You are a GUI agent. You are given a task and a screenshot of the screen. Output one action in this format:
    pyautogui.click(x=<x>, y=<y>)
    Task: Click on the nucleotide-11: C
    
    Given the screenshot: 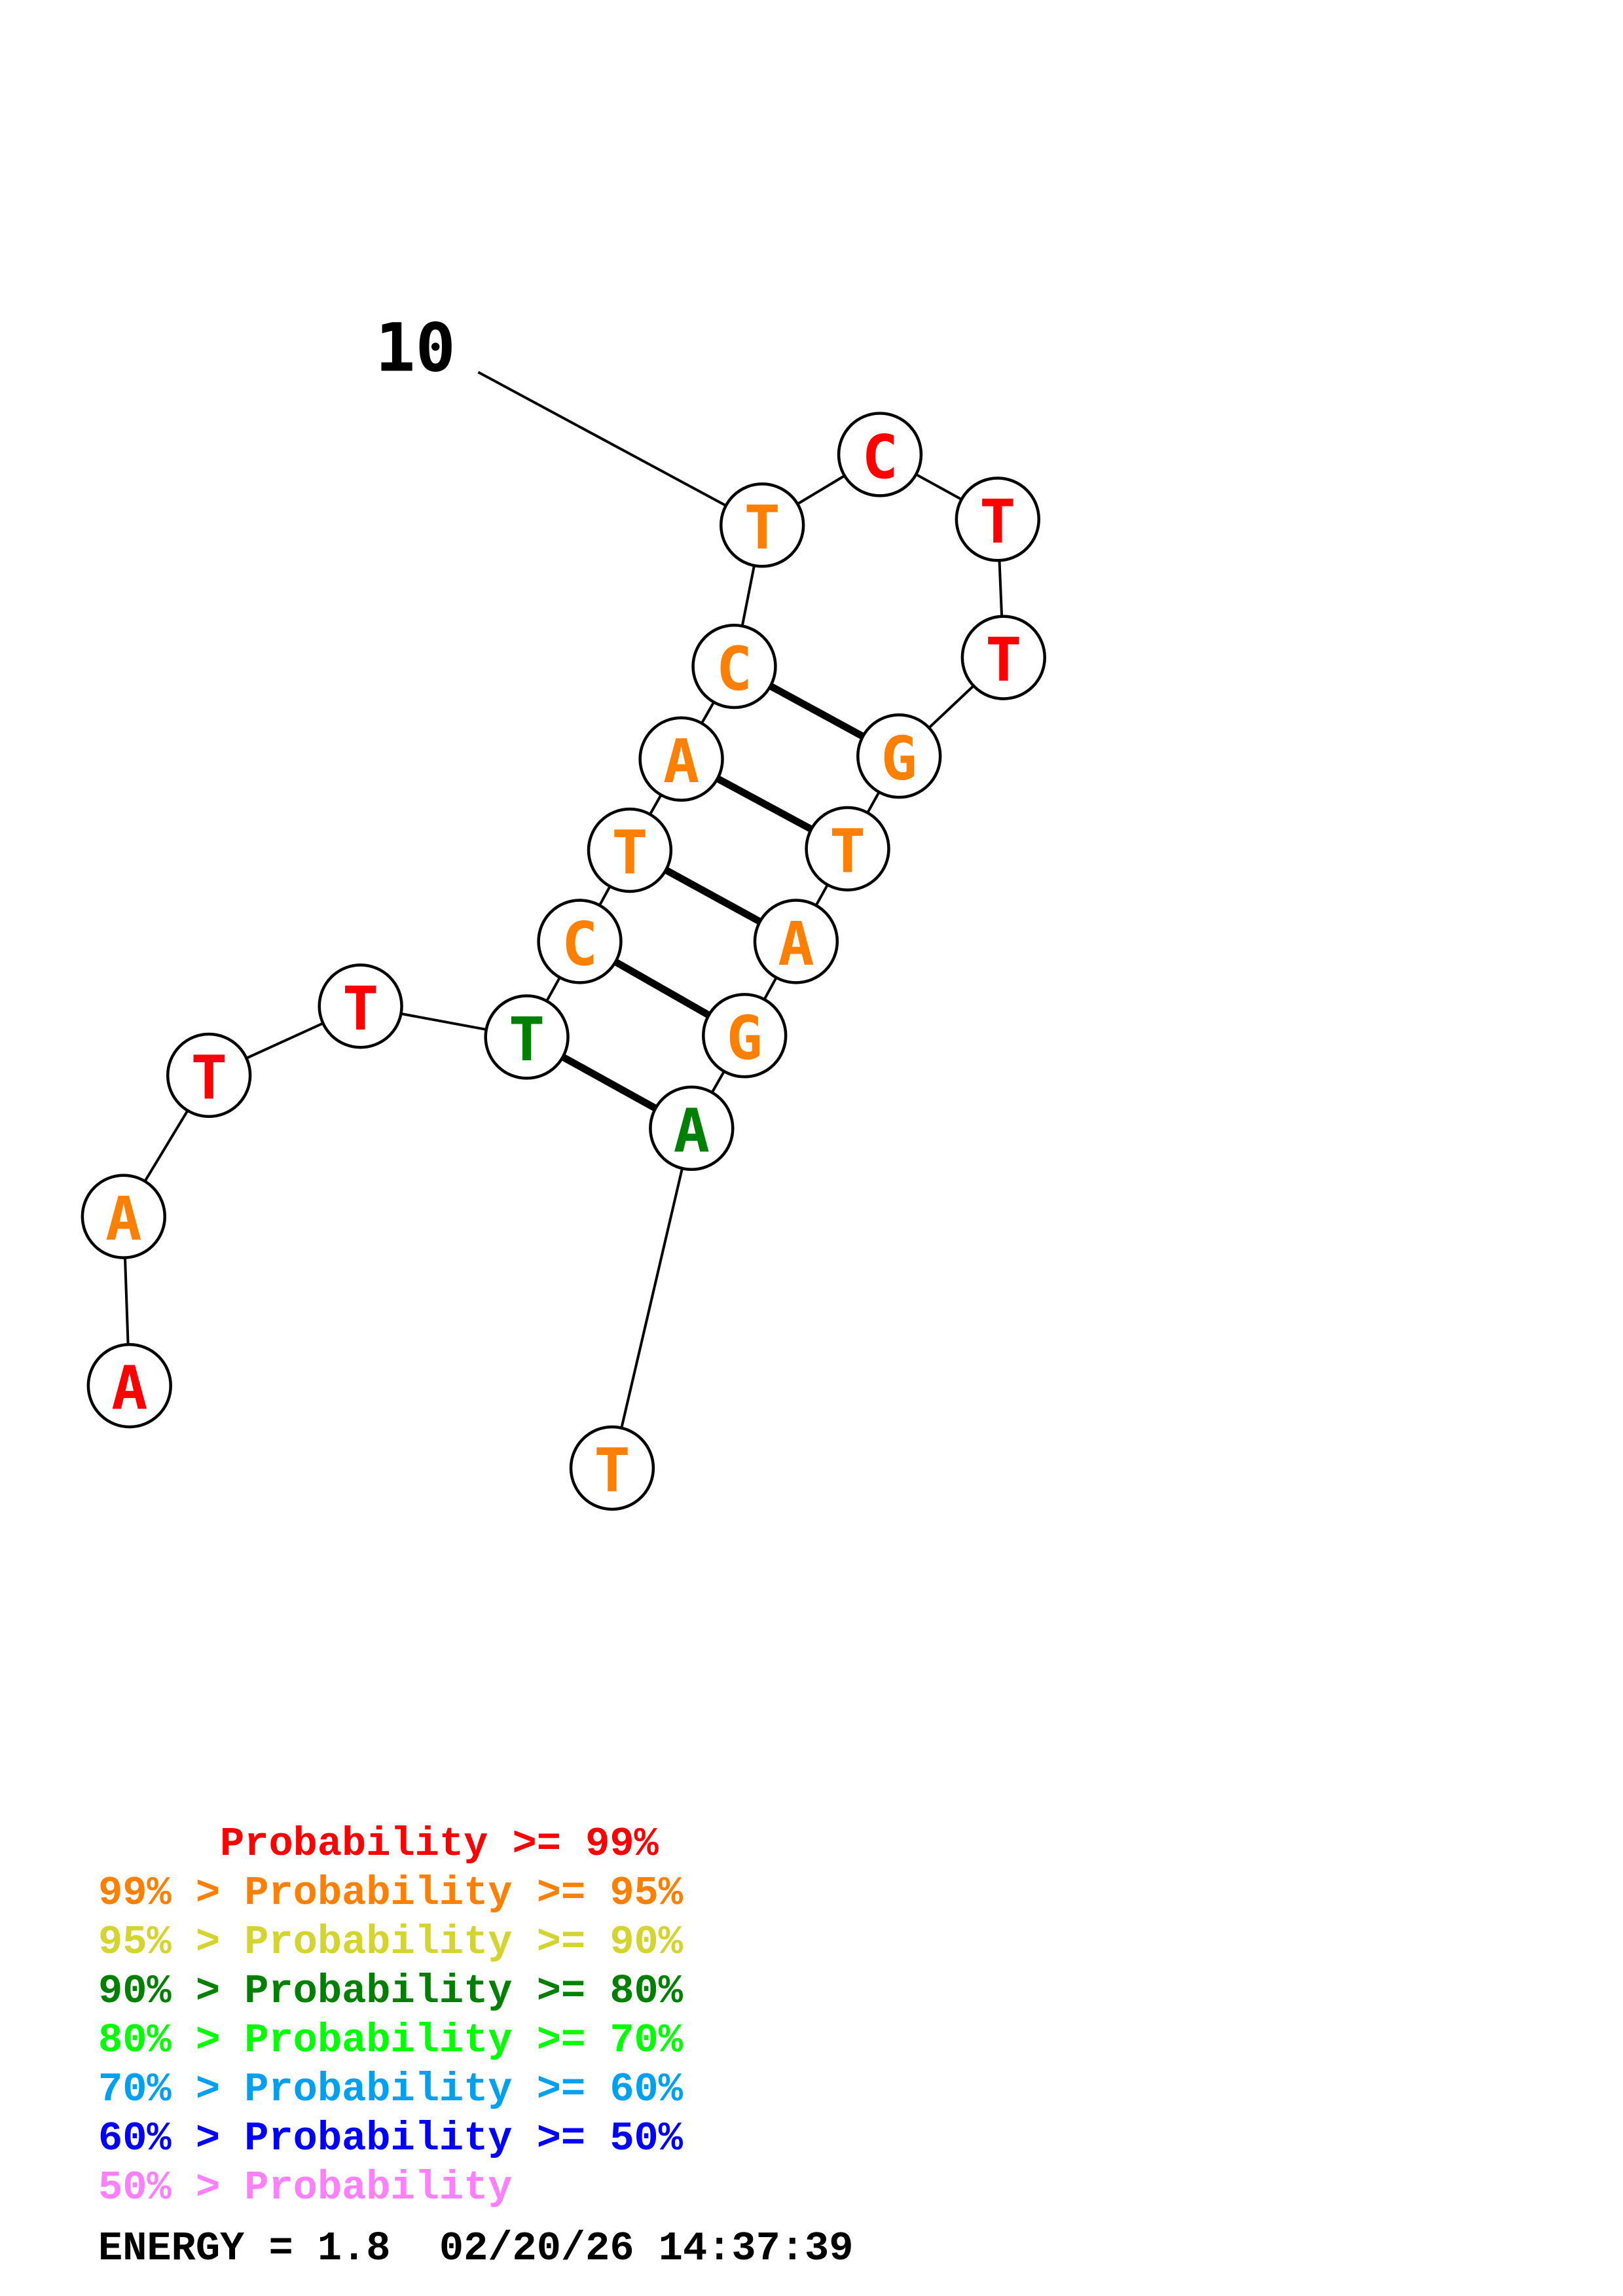 What is the action you would take?
    pyautogui.click(x=880, y=454)
    